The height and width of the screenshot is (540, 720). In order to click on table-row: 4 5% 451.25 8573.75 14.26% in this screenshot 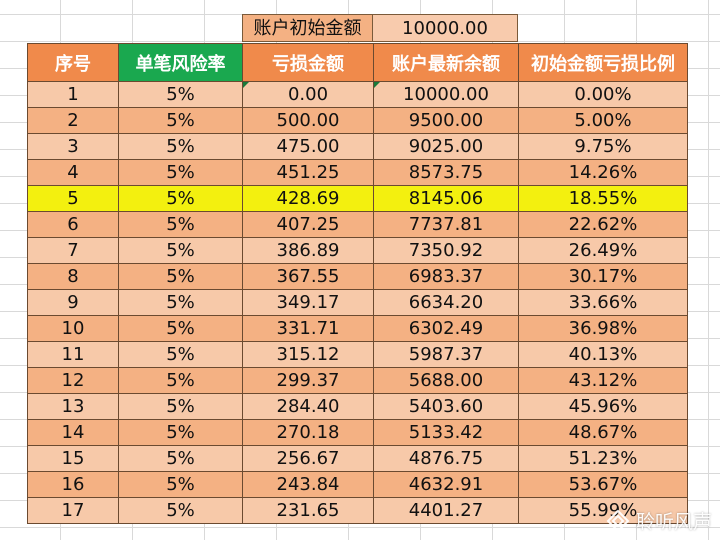, I will do `click(357, 172)`.